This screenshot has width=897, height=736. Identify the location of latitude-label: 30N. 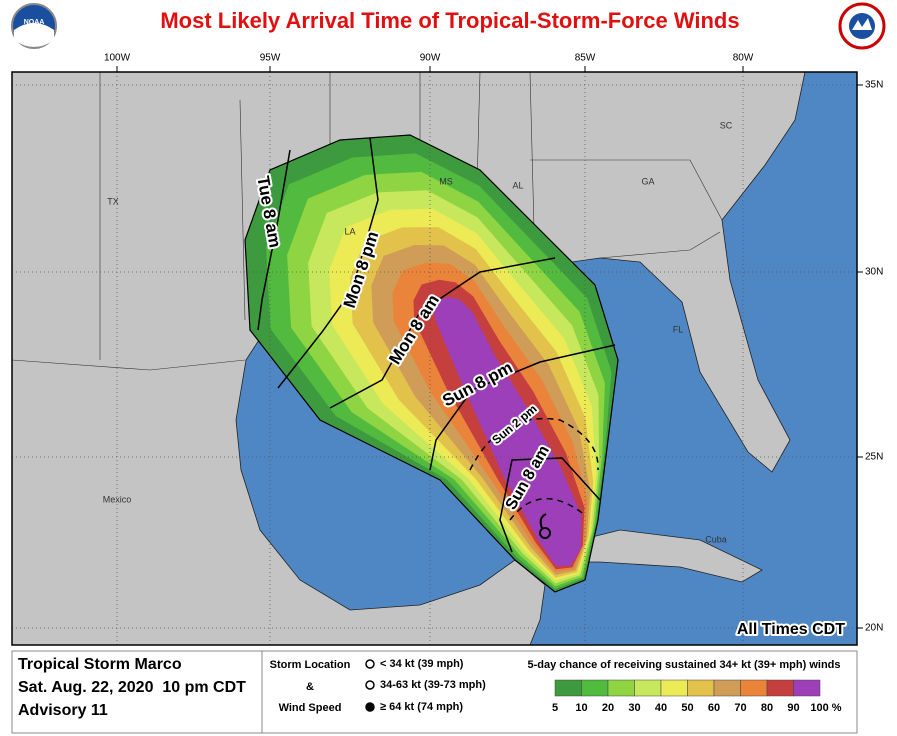
(874, 272).